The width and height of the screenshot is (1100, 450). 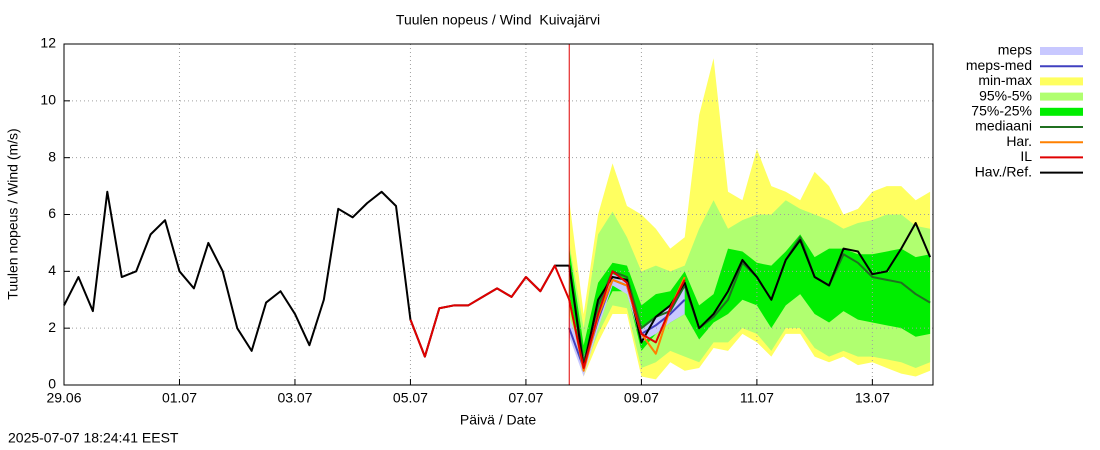 What do you see at coordinates (93, 438) in the screenshot?
I see `timestamp: 2025-07-07 18:24:41 EEST` at bounding box center [93, 438].